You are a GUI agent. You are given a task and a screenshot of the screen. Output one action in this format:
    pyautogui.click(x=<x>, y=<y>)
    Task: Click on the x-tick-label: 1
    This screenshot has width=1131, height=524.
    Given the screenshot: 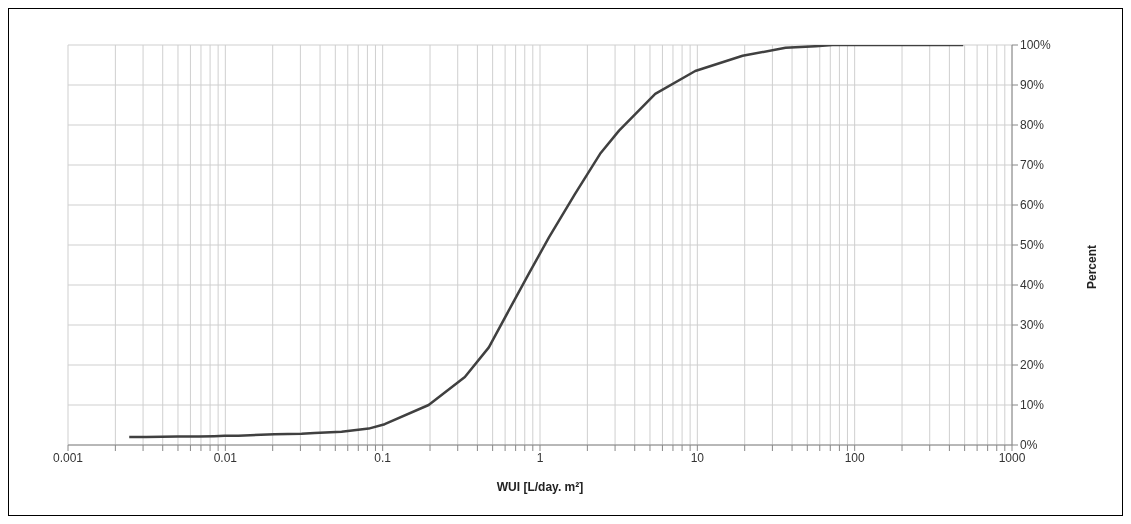 What is the action you would take?
    pyautogui.click(x=540, y=457)
    